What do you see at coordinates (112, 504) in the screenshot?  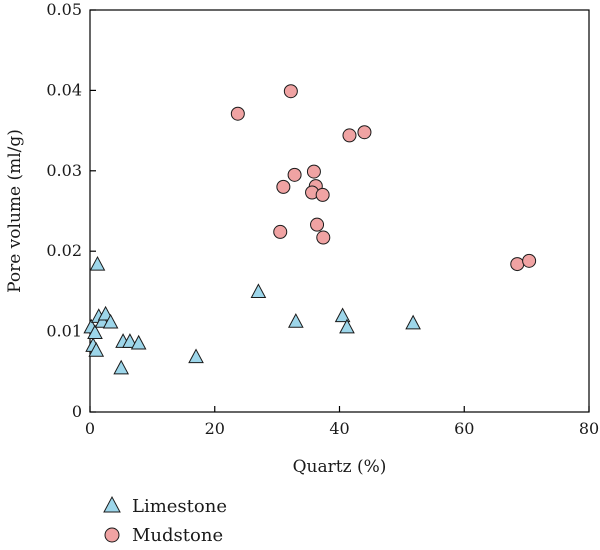 I see `legend-marker-limestone` at bounding box center [112, 504].